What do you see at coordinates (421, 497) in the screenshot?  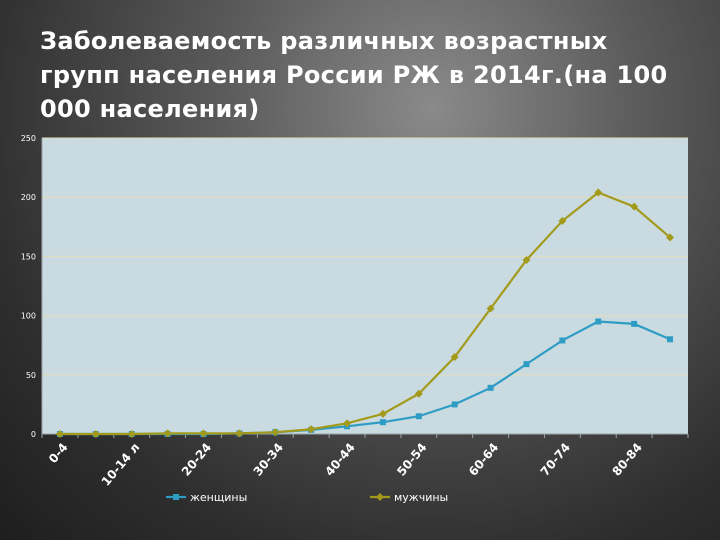 I see `legend-label: мужчины` at bounding box center [421, 497].